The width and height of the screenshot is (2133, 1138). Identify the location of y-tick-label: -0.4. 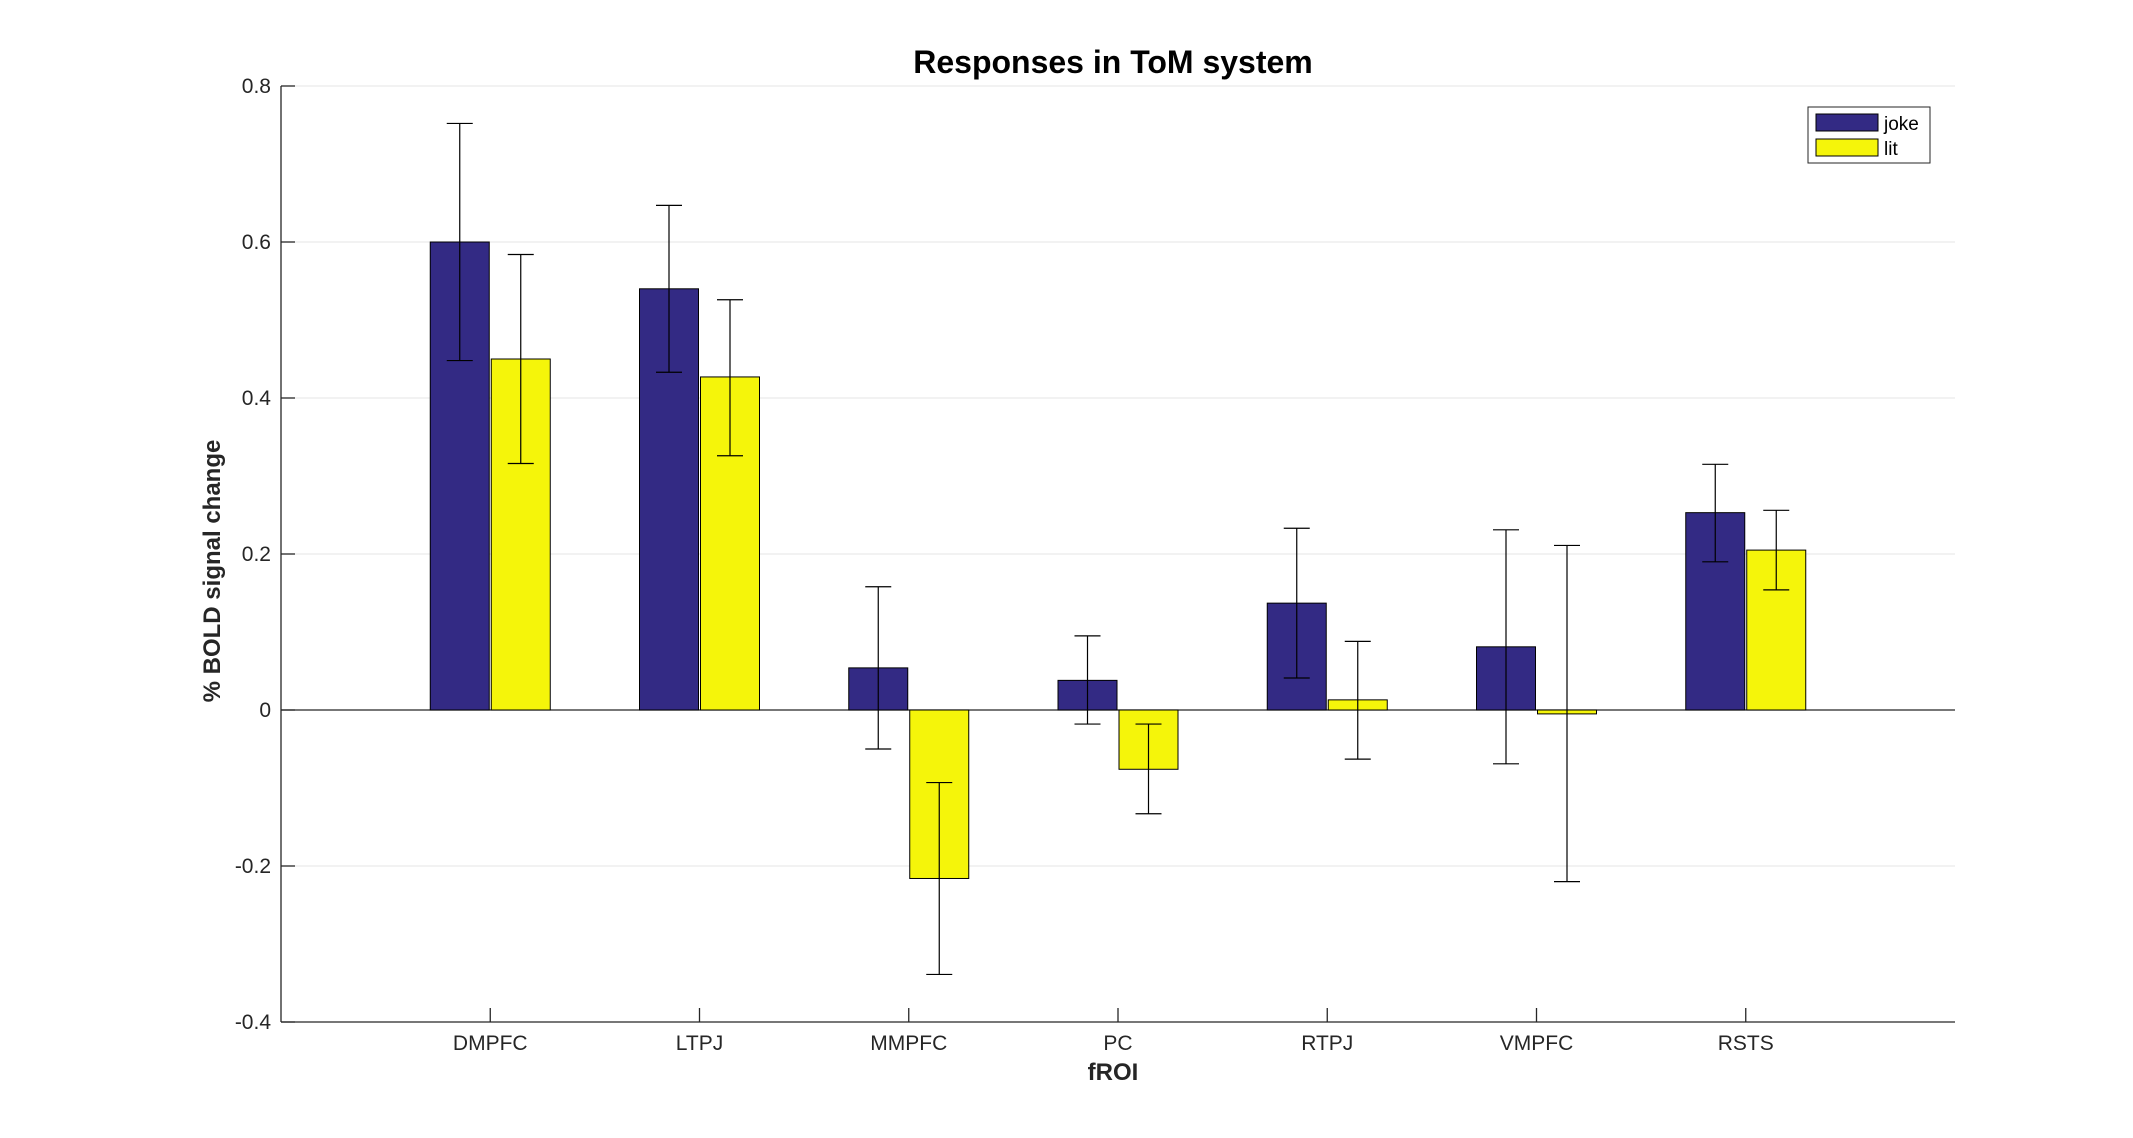
(253, 1022).